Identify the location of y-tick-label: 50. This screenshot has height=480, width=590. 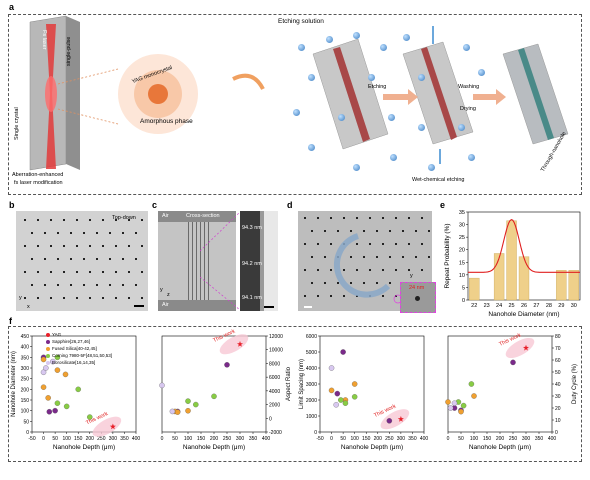
(558, 373).